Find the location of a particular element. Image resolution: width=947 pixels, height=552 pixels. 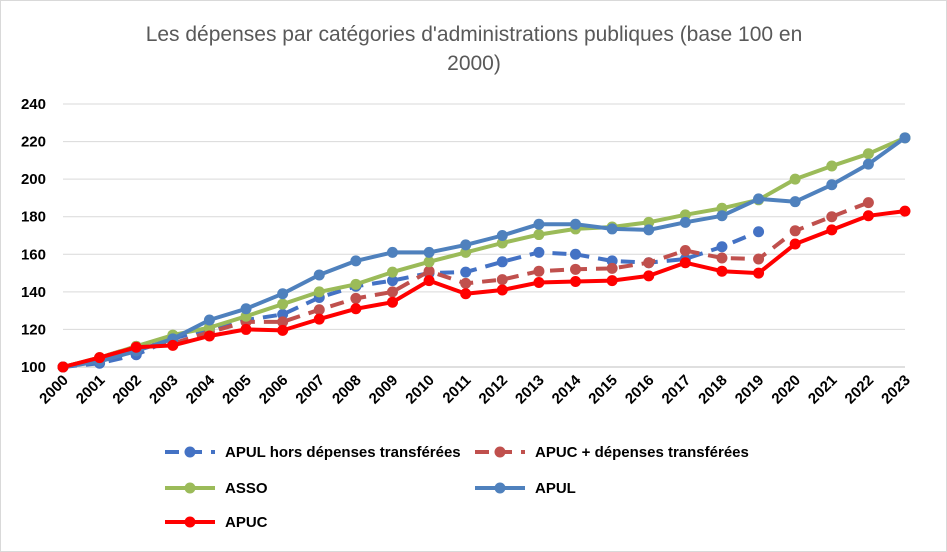

x-tick-label: 2014 is located at coordinates (567, 389).